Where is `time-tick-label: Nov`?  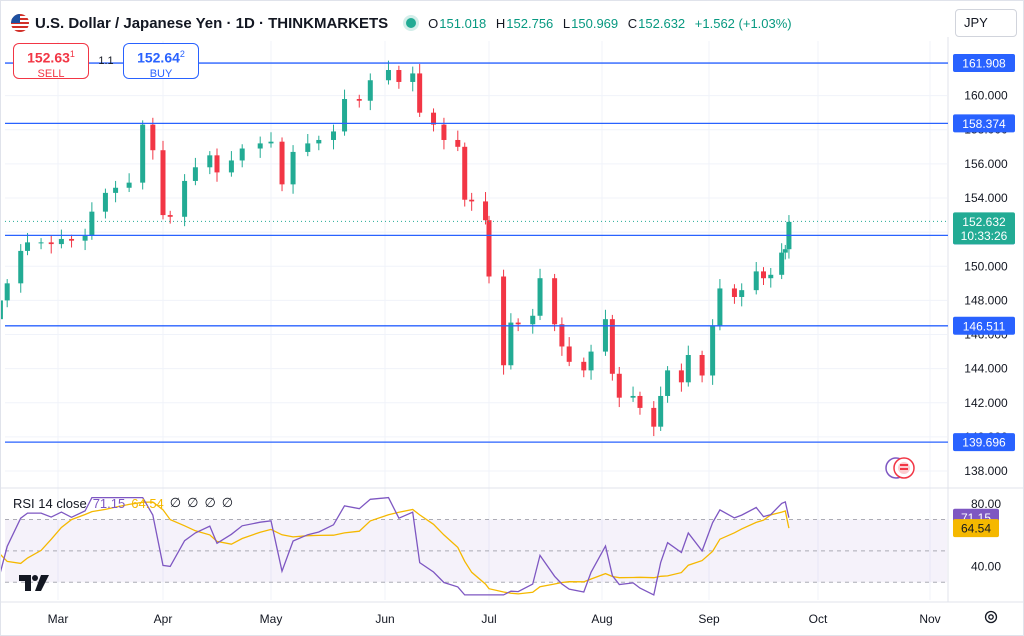 time-tick-label: Nov is located at coordinates (929, 619).